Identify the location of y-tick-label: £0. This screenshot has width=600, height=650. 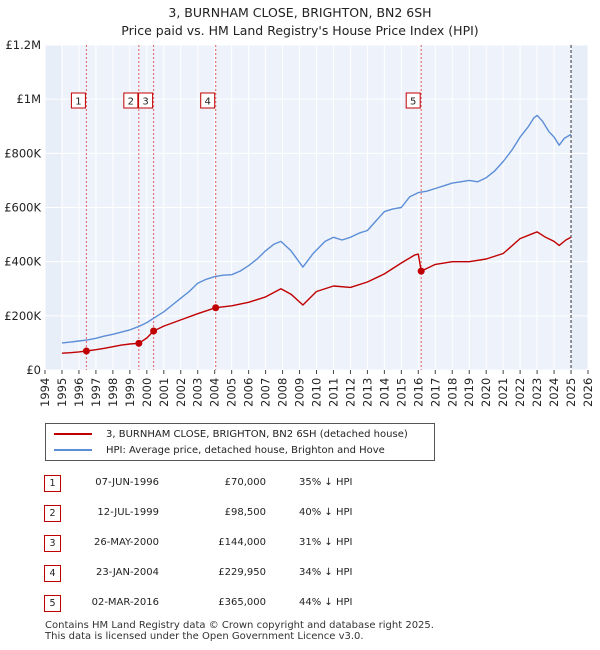
(33, 370).